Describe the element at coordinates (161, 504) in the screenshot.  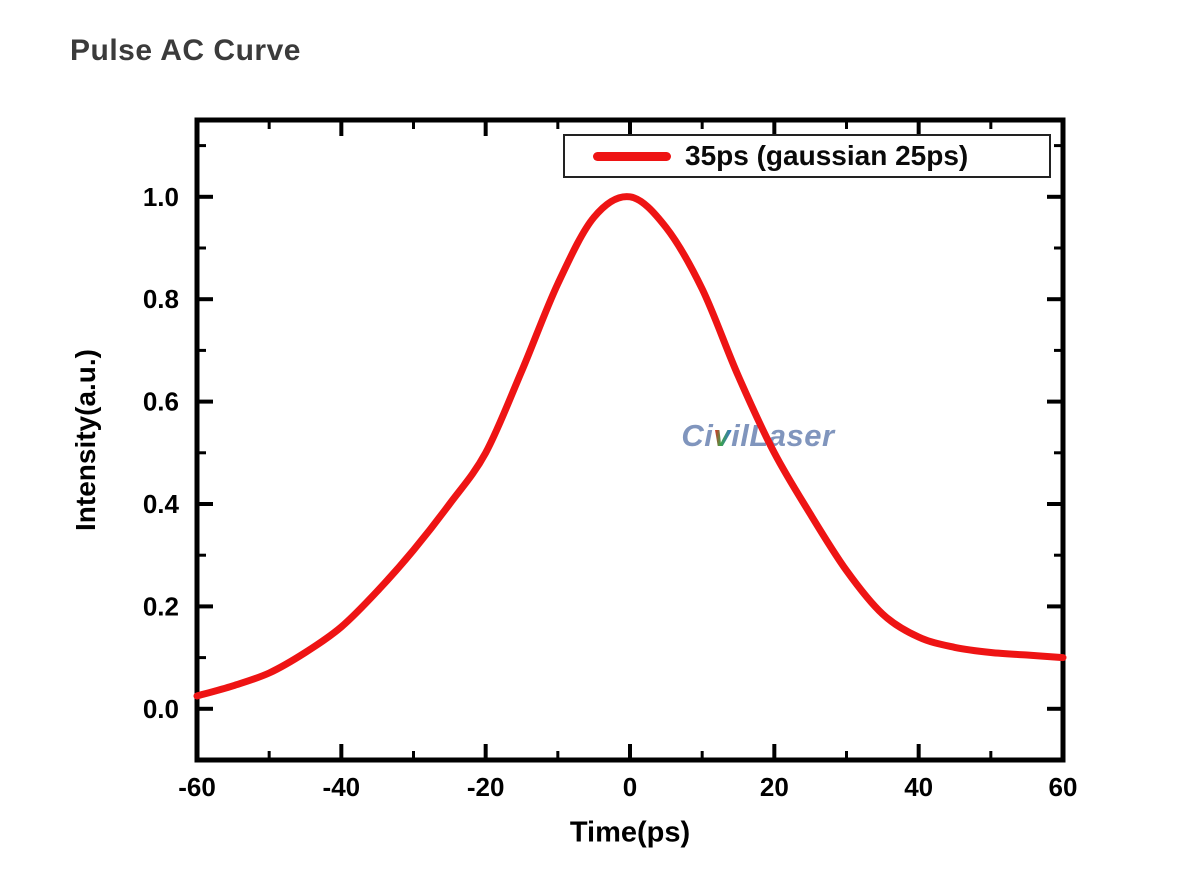
I see `y-tick-label: 0.4` at that location.